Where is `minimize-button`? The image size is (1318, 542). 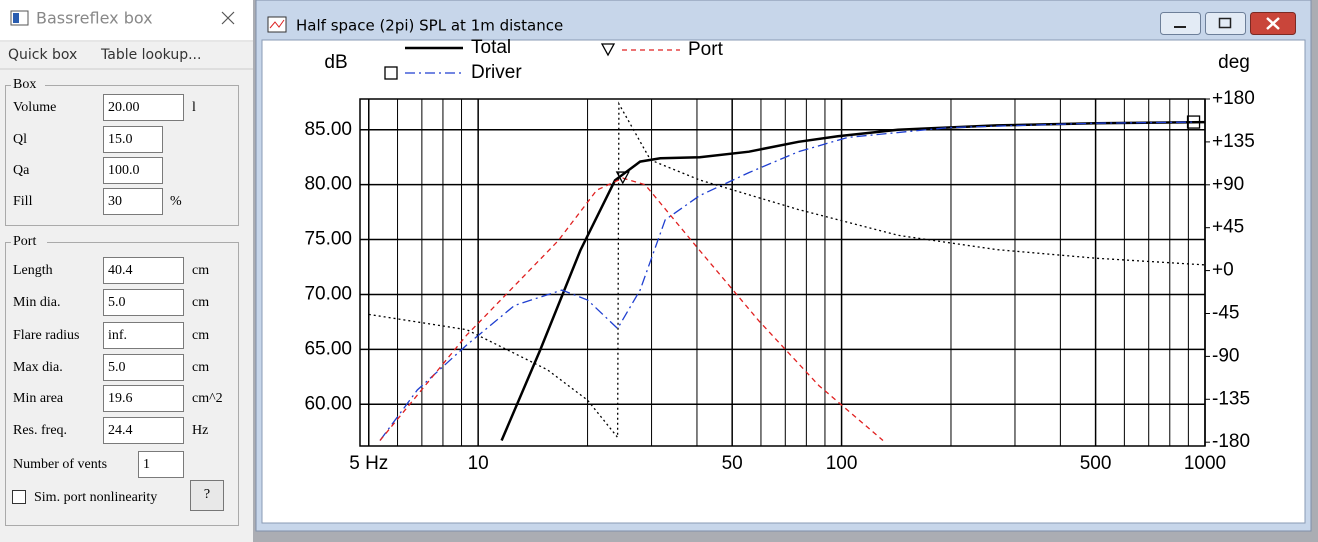
minimize-button is located at coordinates (1180, 23).